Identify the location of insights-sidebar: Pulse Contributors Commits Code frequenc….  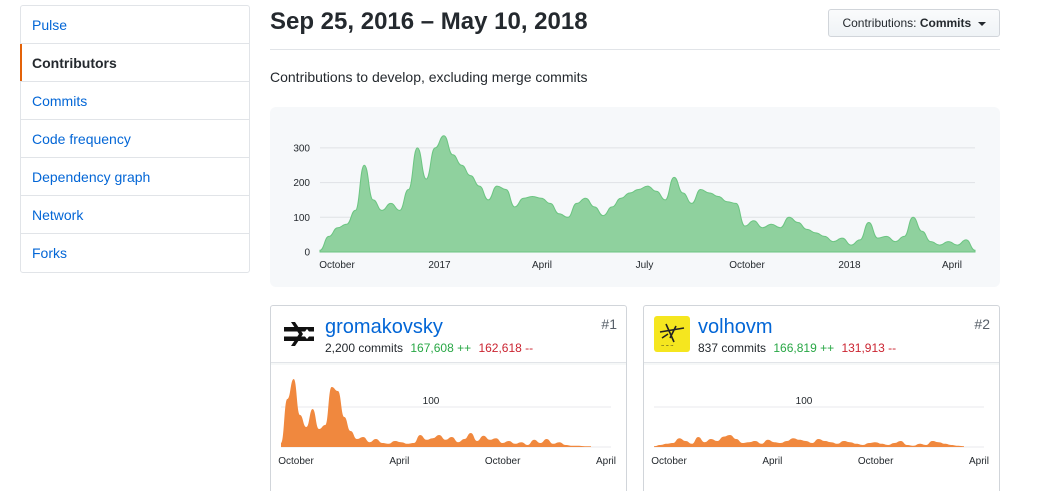
(135, 139).